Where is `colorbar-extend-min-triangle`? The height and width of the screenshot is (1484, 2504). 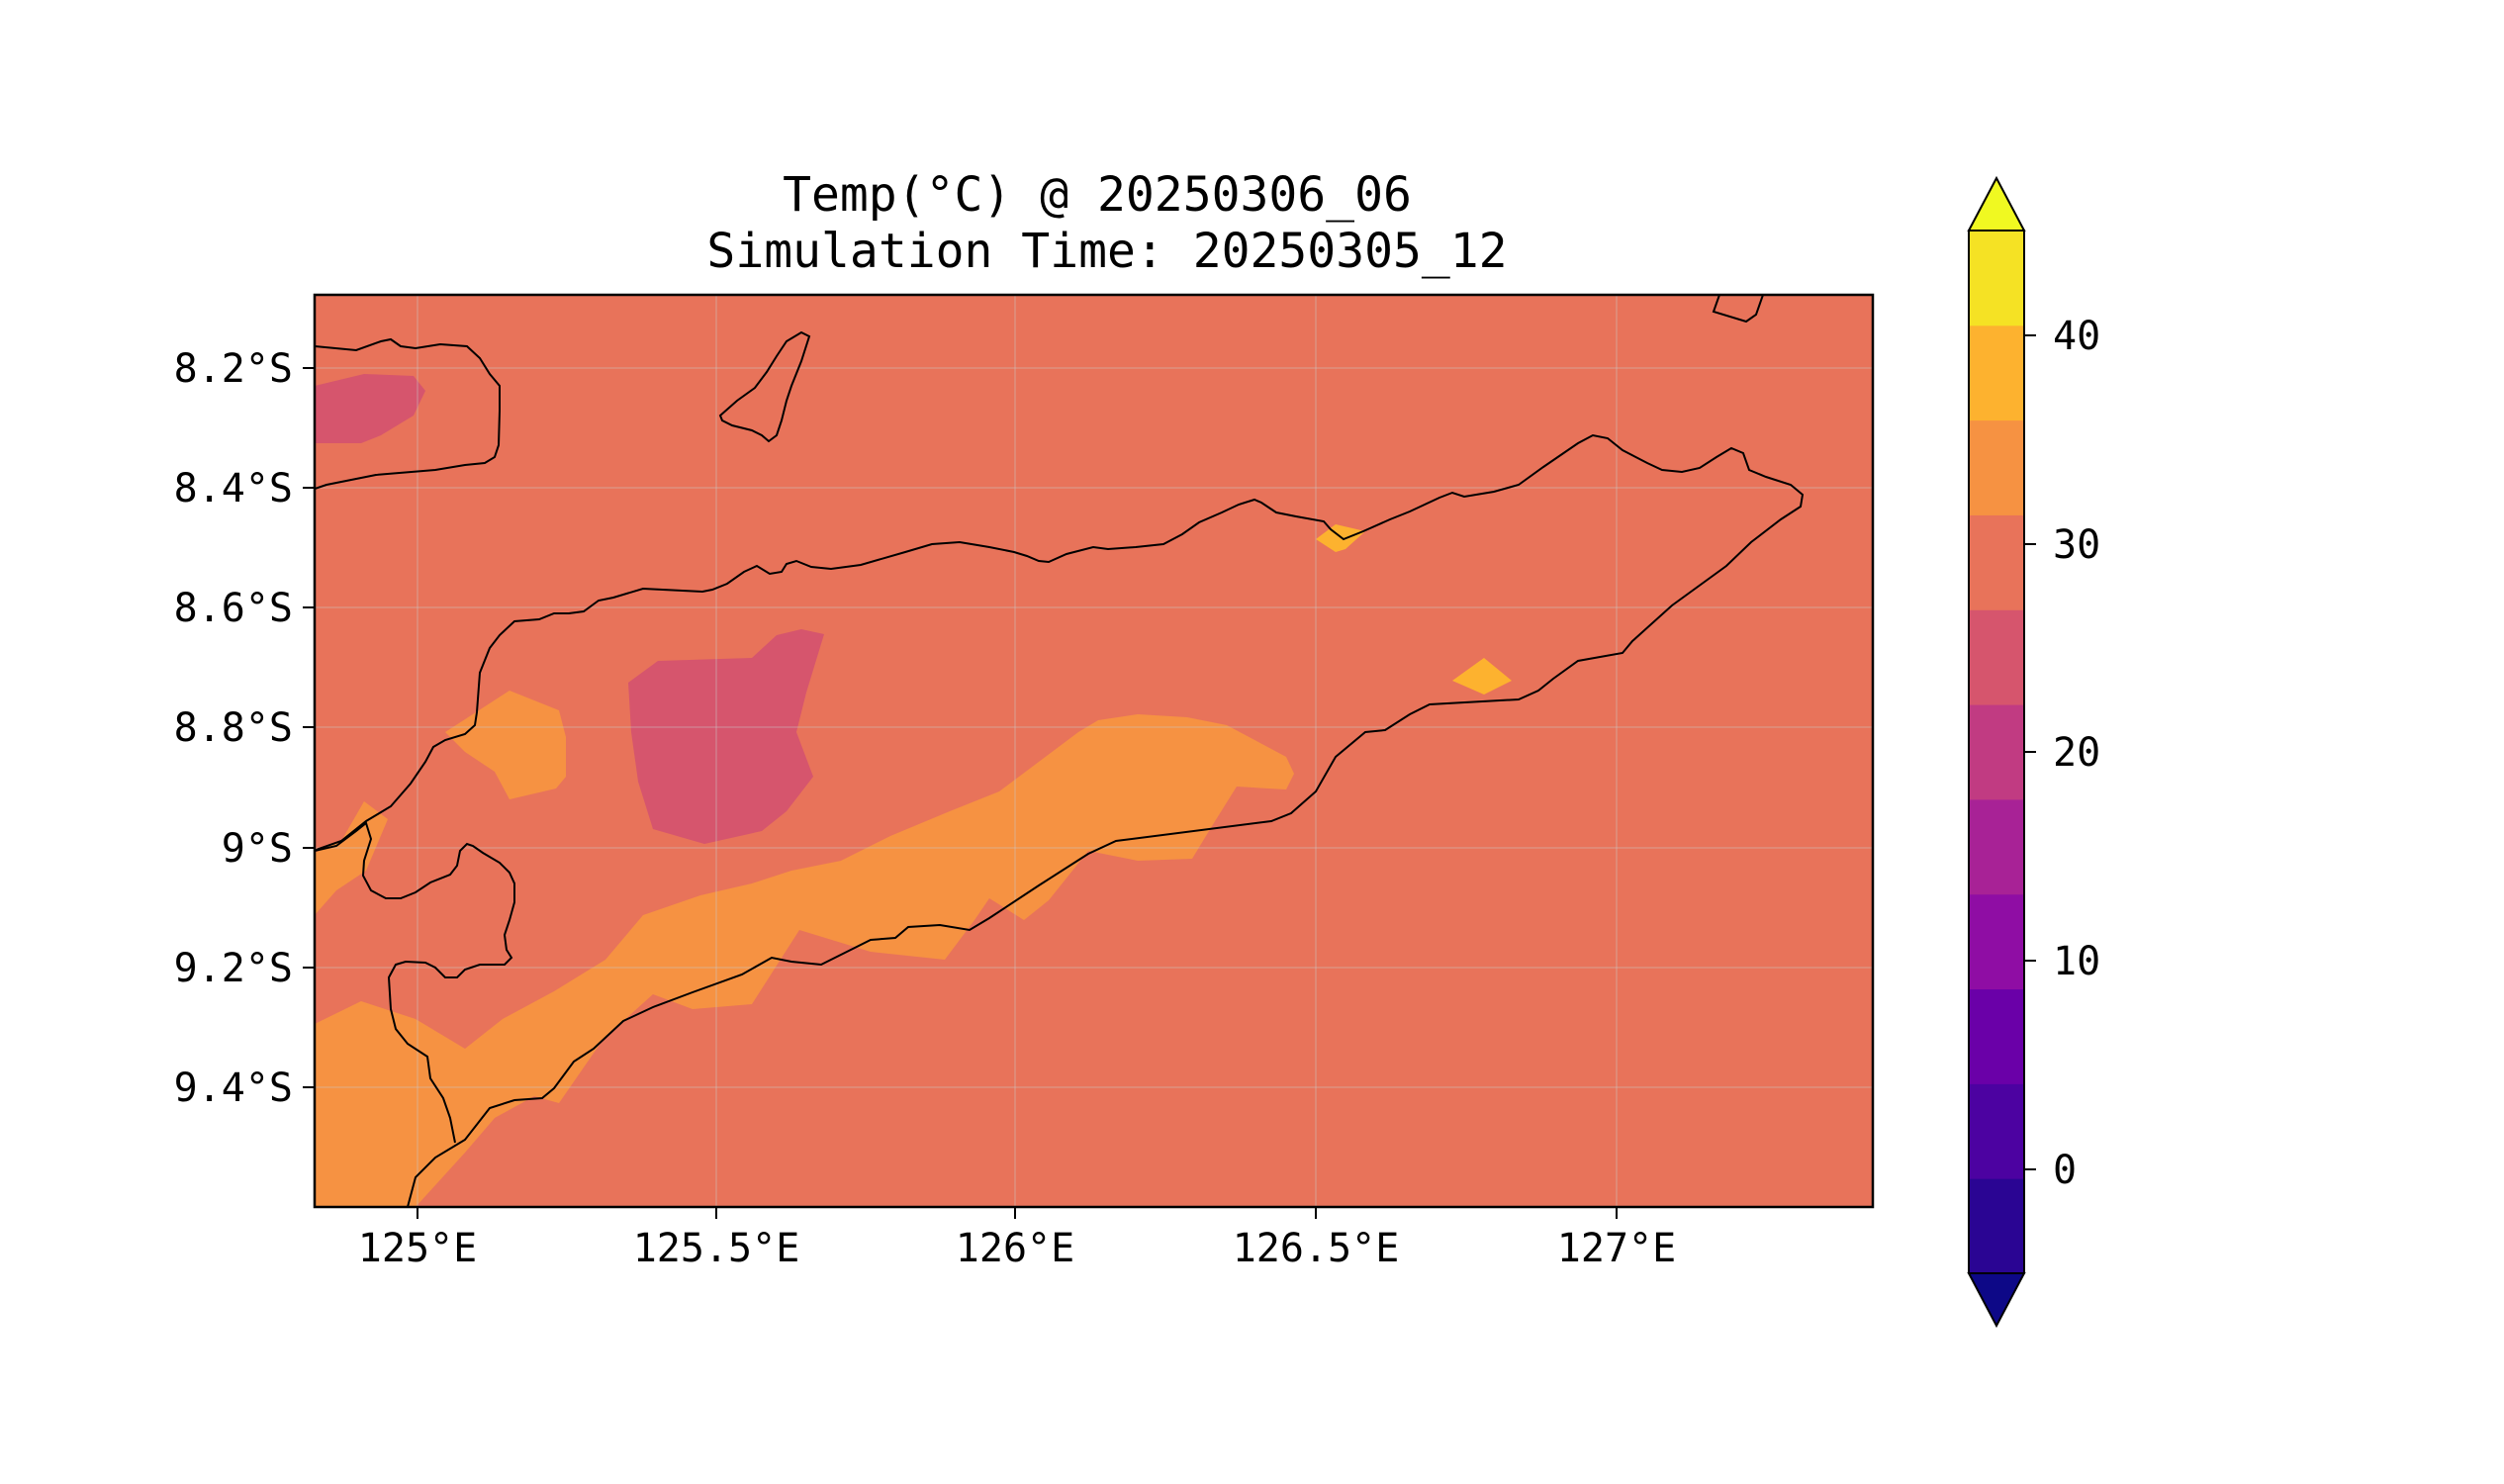 colorbar-extend-min-triangle is located at coordinates (1996, 1300).